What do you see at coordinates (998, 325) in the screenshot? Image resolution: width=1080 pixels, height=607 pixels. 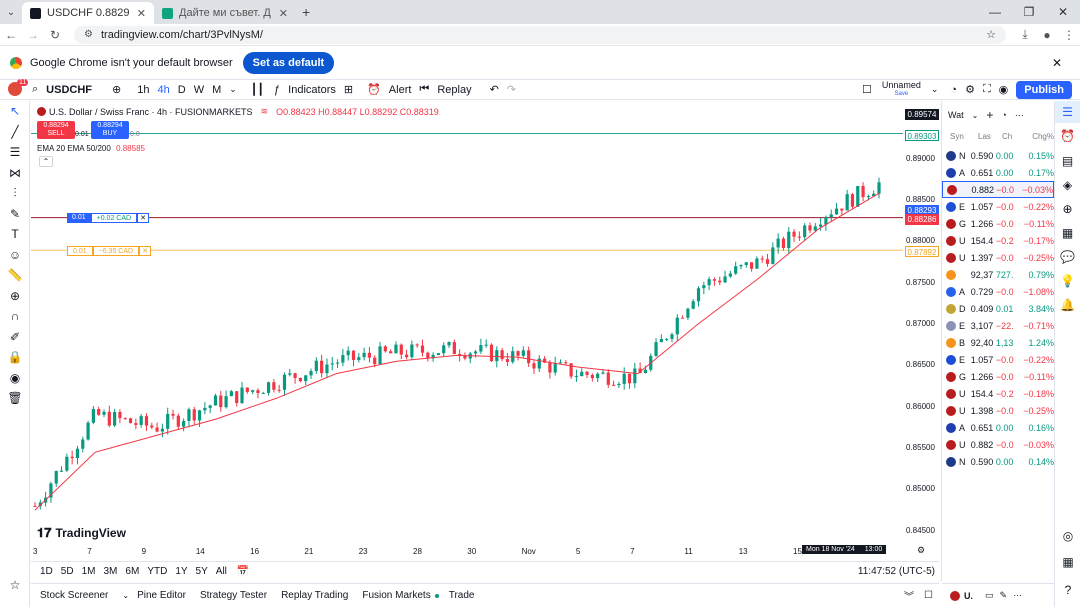 I see `watchlist-row: E 3,107 −22. −0.71%` at bounding box center [998, 325].